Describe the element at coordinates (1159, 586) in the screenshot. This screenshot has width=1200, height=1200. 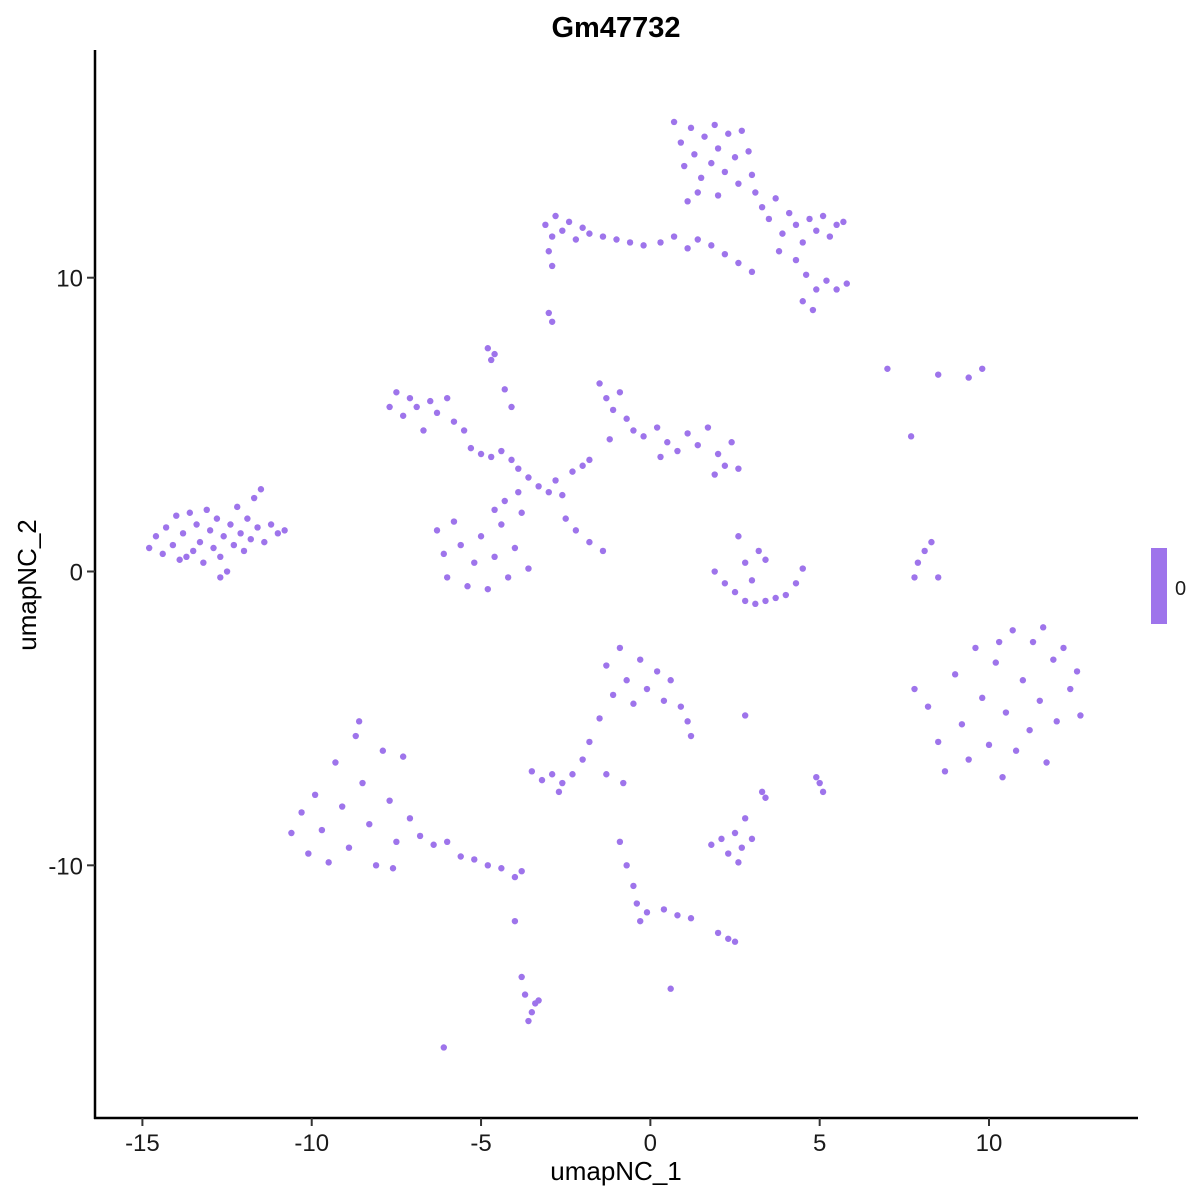
I see `legend-color-bar` at that location.